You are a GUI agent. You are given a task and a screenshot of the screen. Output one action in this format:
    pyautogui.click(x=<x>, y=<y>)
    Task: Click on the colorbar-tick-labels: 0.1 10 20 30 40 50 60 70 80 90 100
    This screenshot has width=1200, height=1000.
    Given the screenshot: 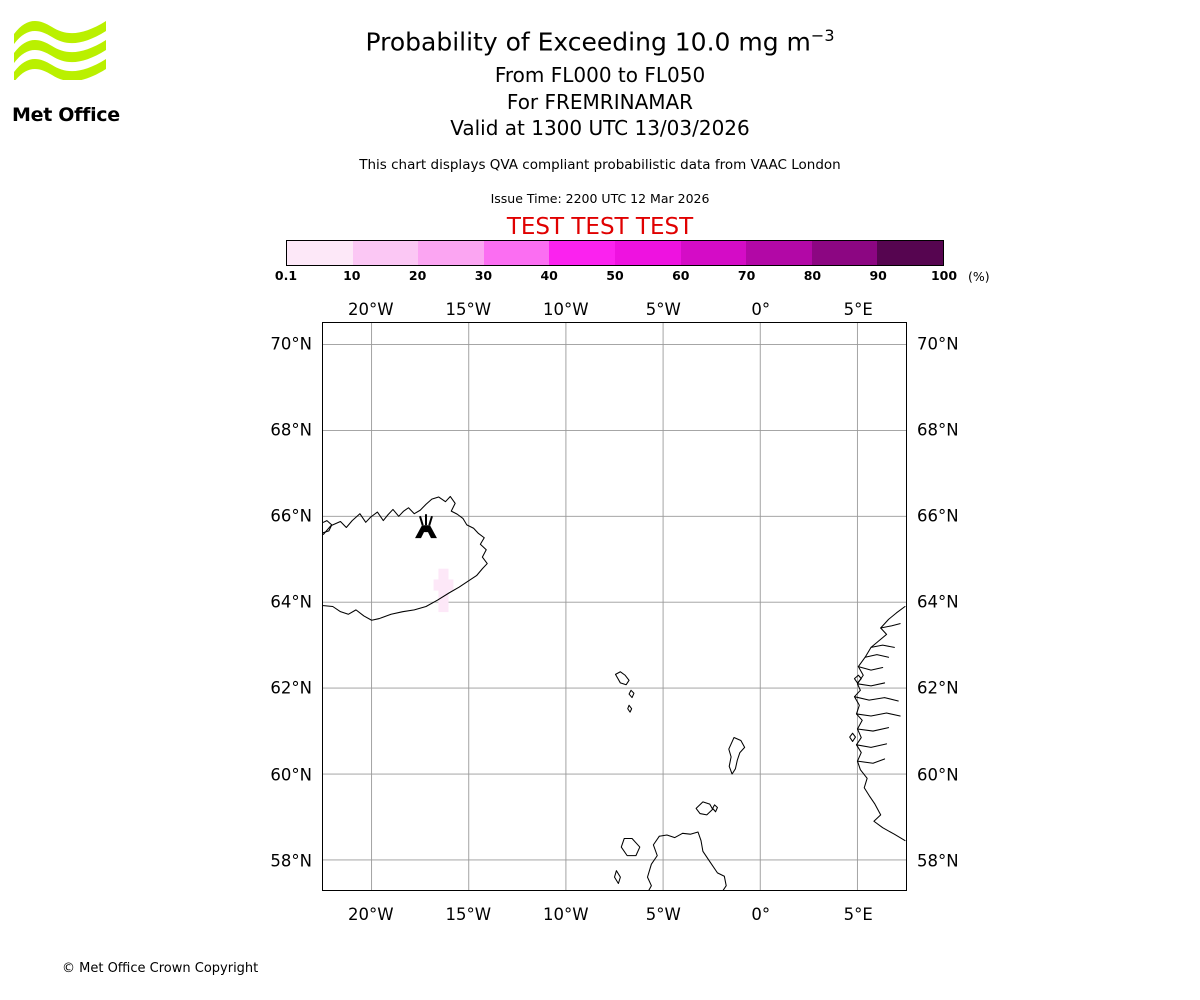 What is the action you would take?
    pyautogui.click(x=616, y=277)
    